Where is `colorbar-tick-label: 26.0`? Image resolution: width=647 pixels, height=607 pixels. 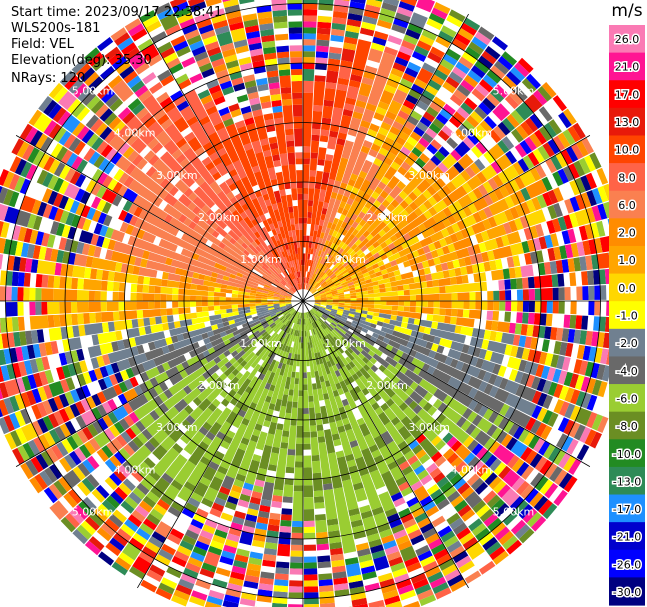
colorbar-tick-label: 26.0 is located at coordinates (627, 39).